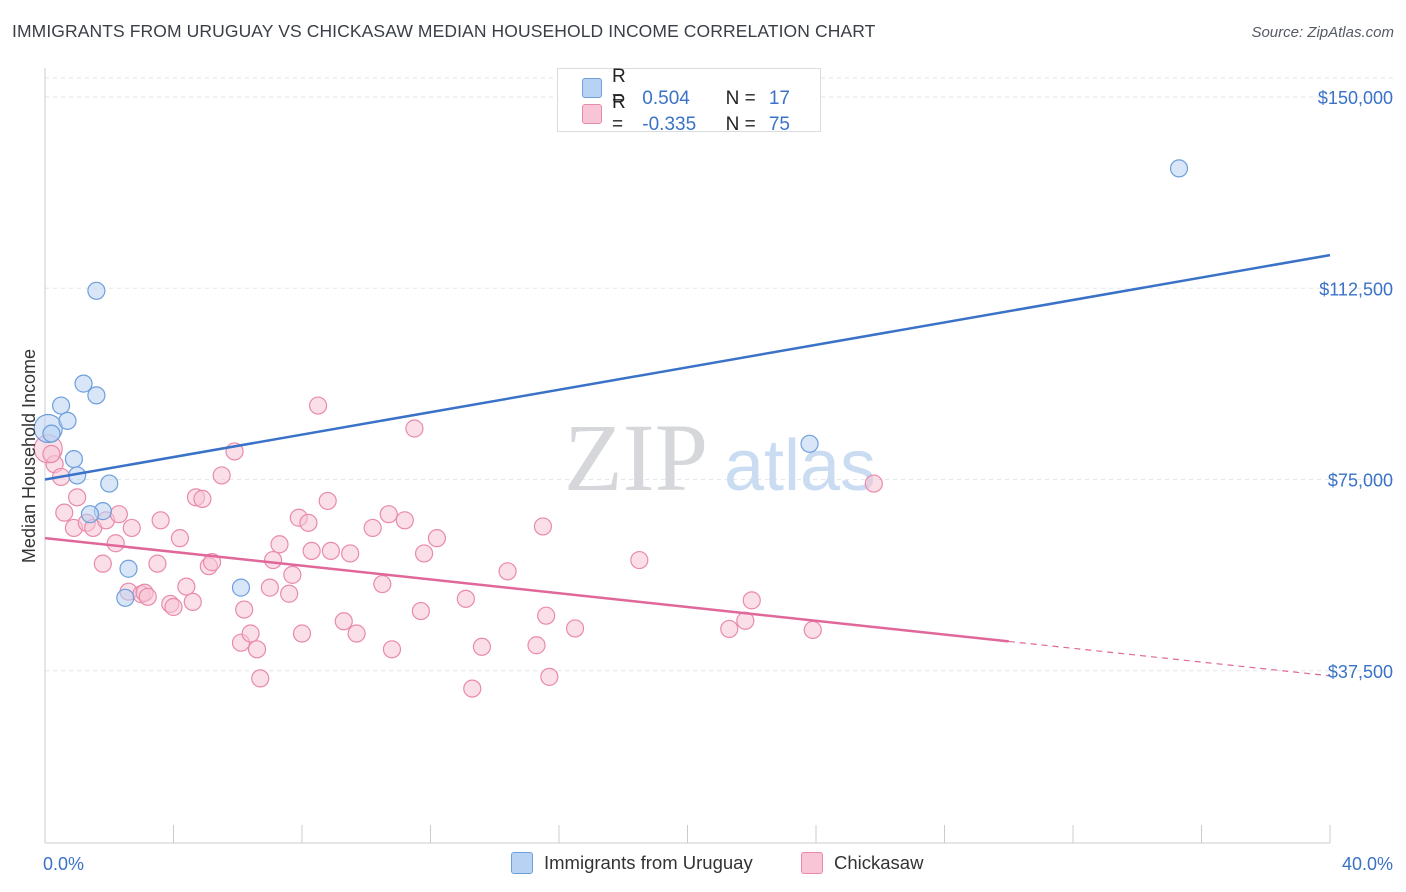 Image resolution: width=1406 pixels, height=892 pixels. I want to click on x-tick-label: 0.0%, so click(63, 864).